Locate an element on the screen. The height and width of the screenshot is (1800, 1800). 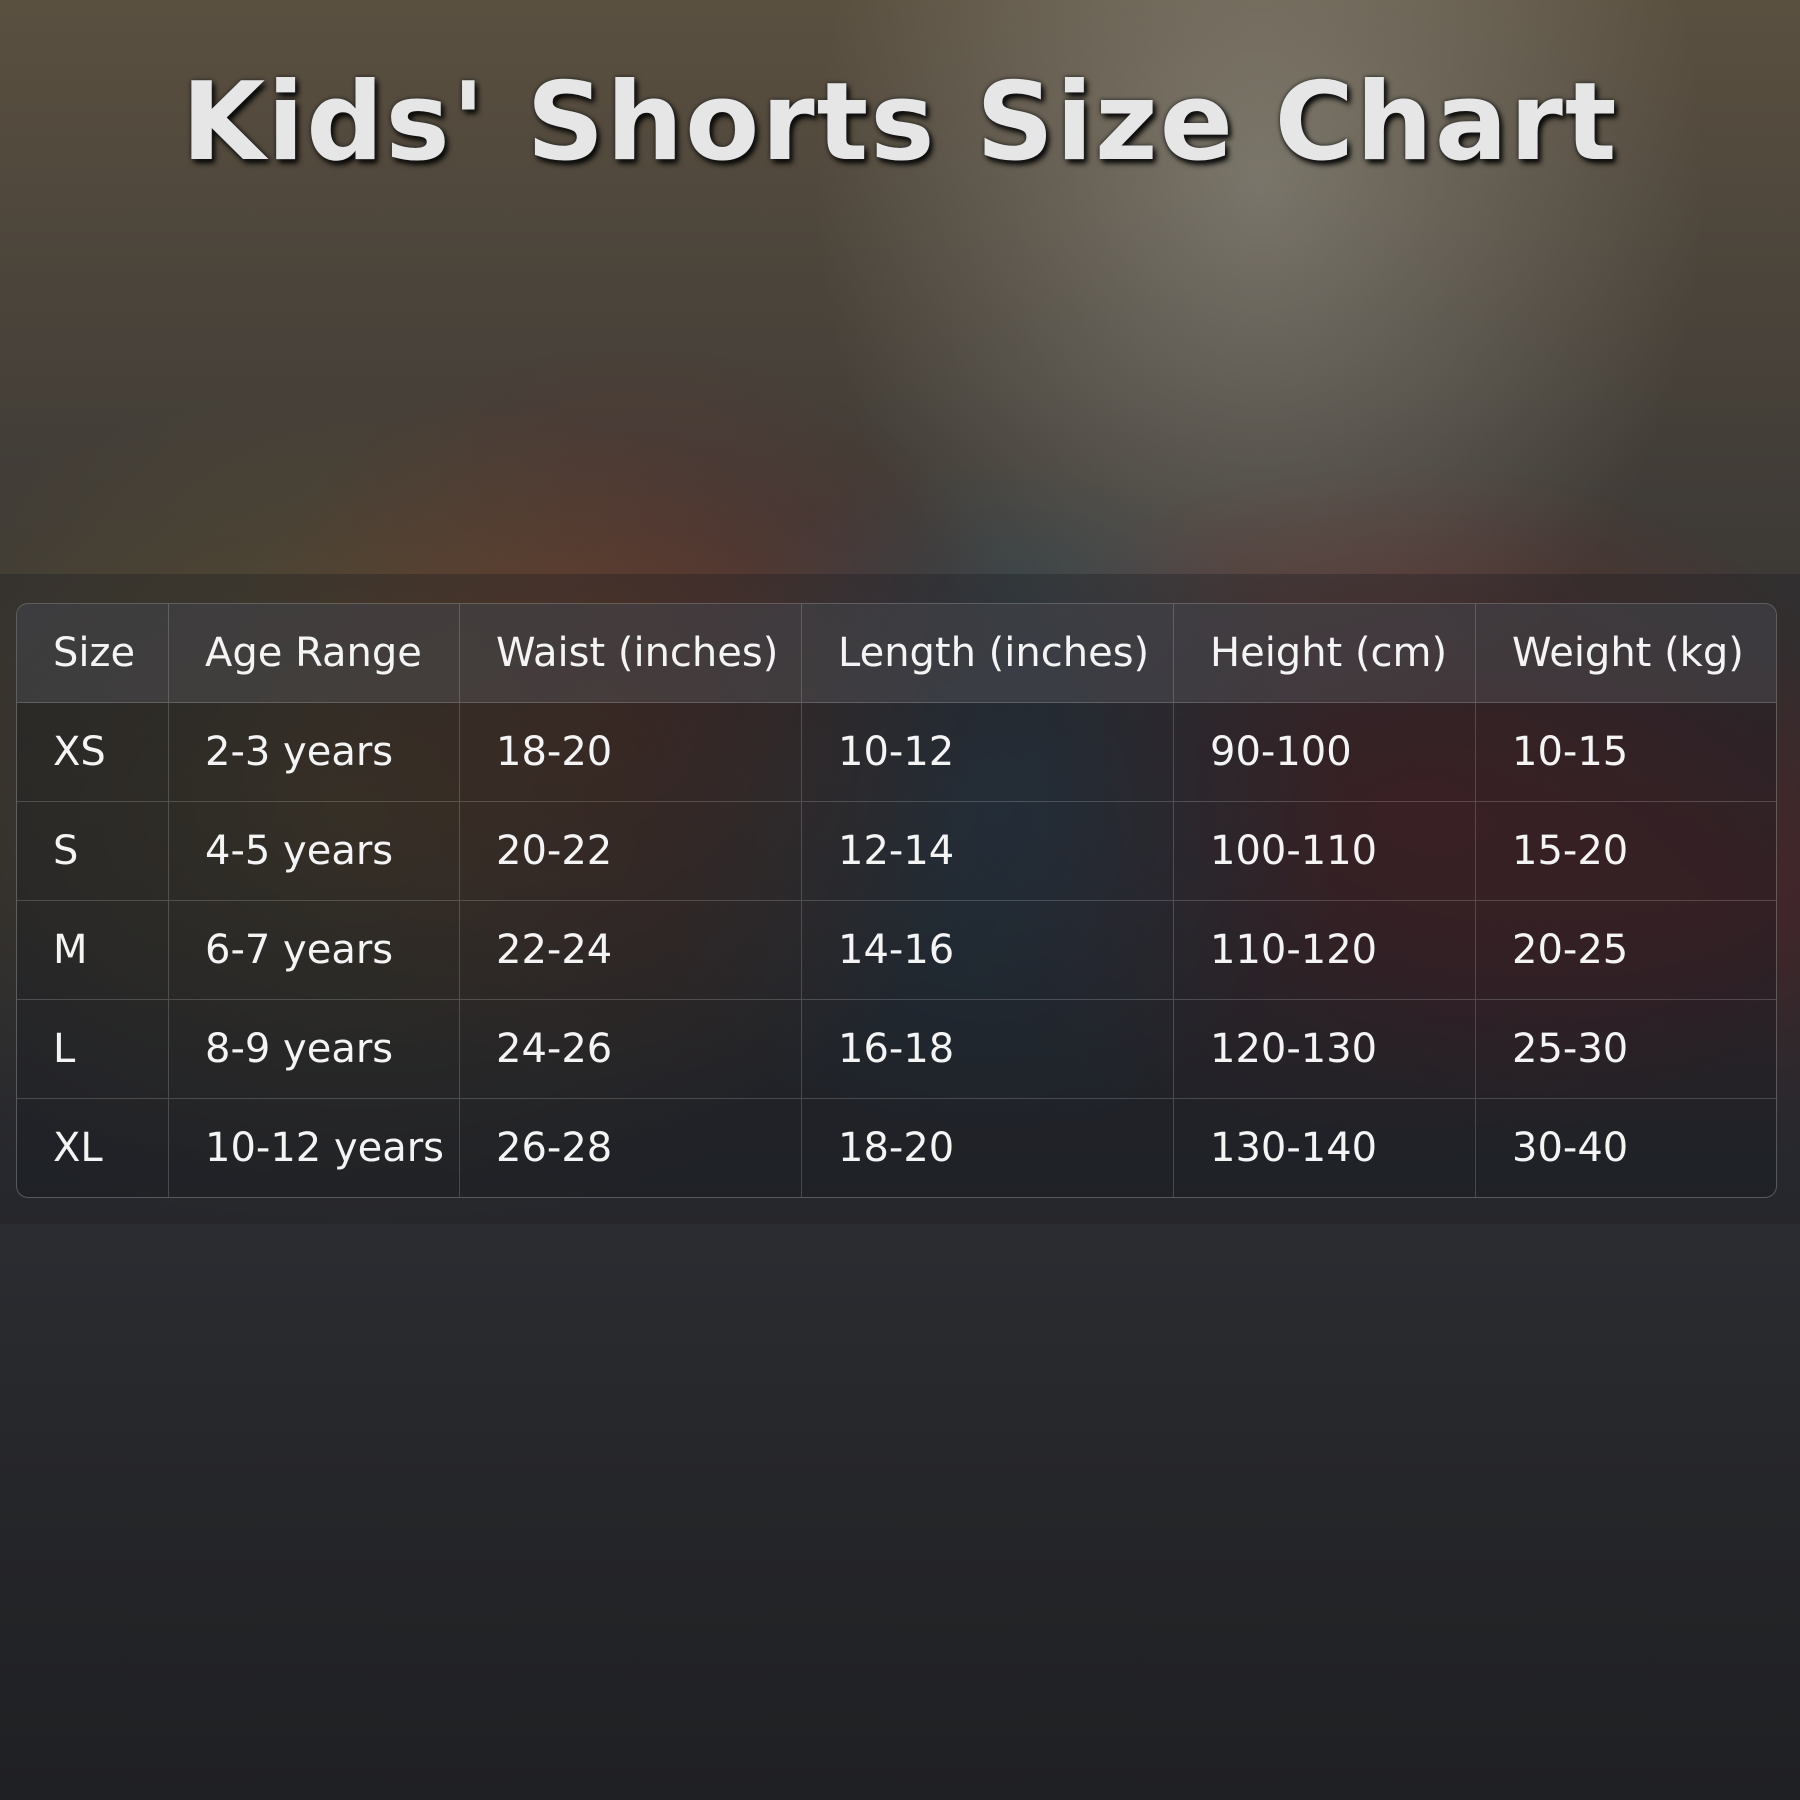
table-cell: 14-16 is located at coordinates (988, 950).